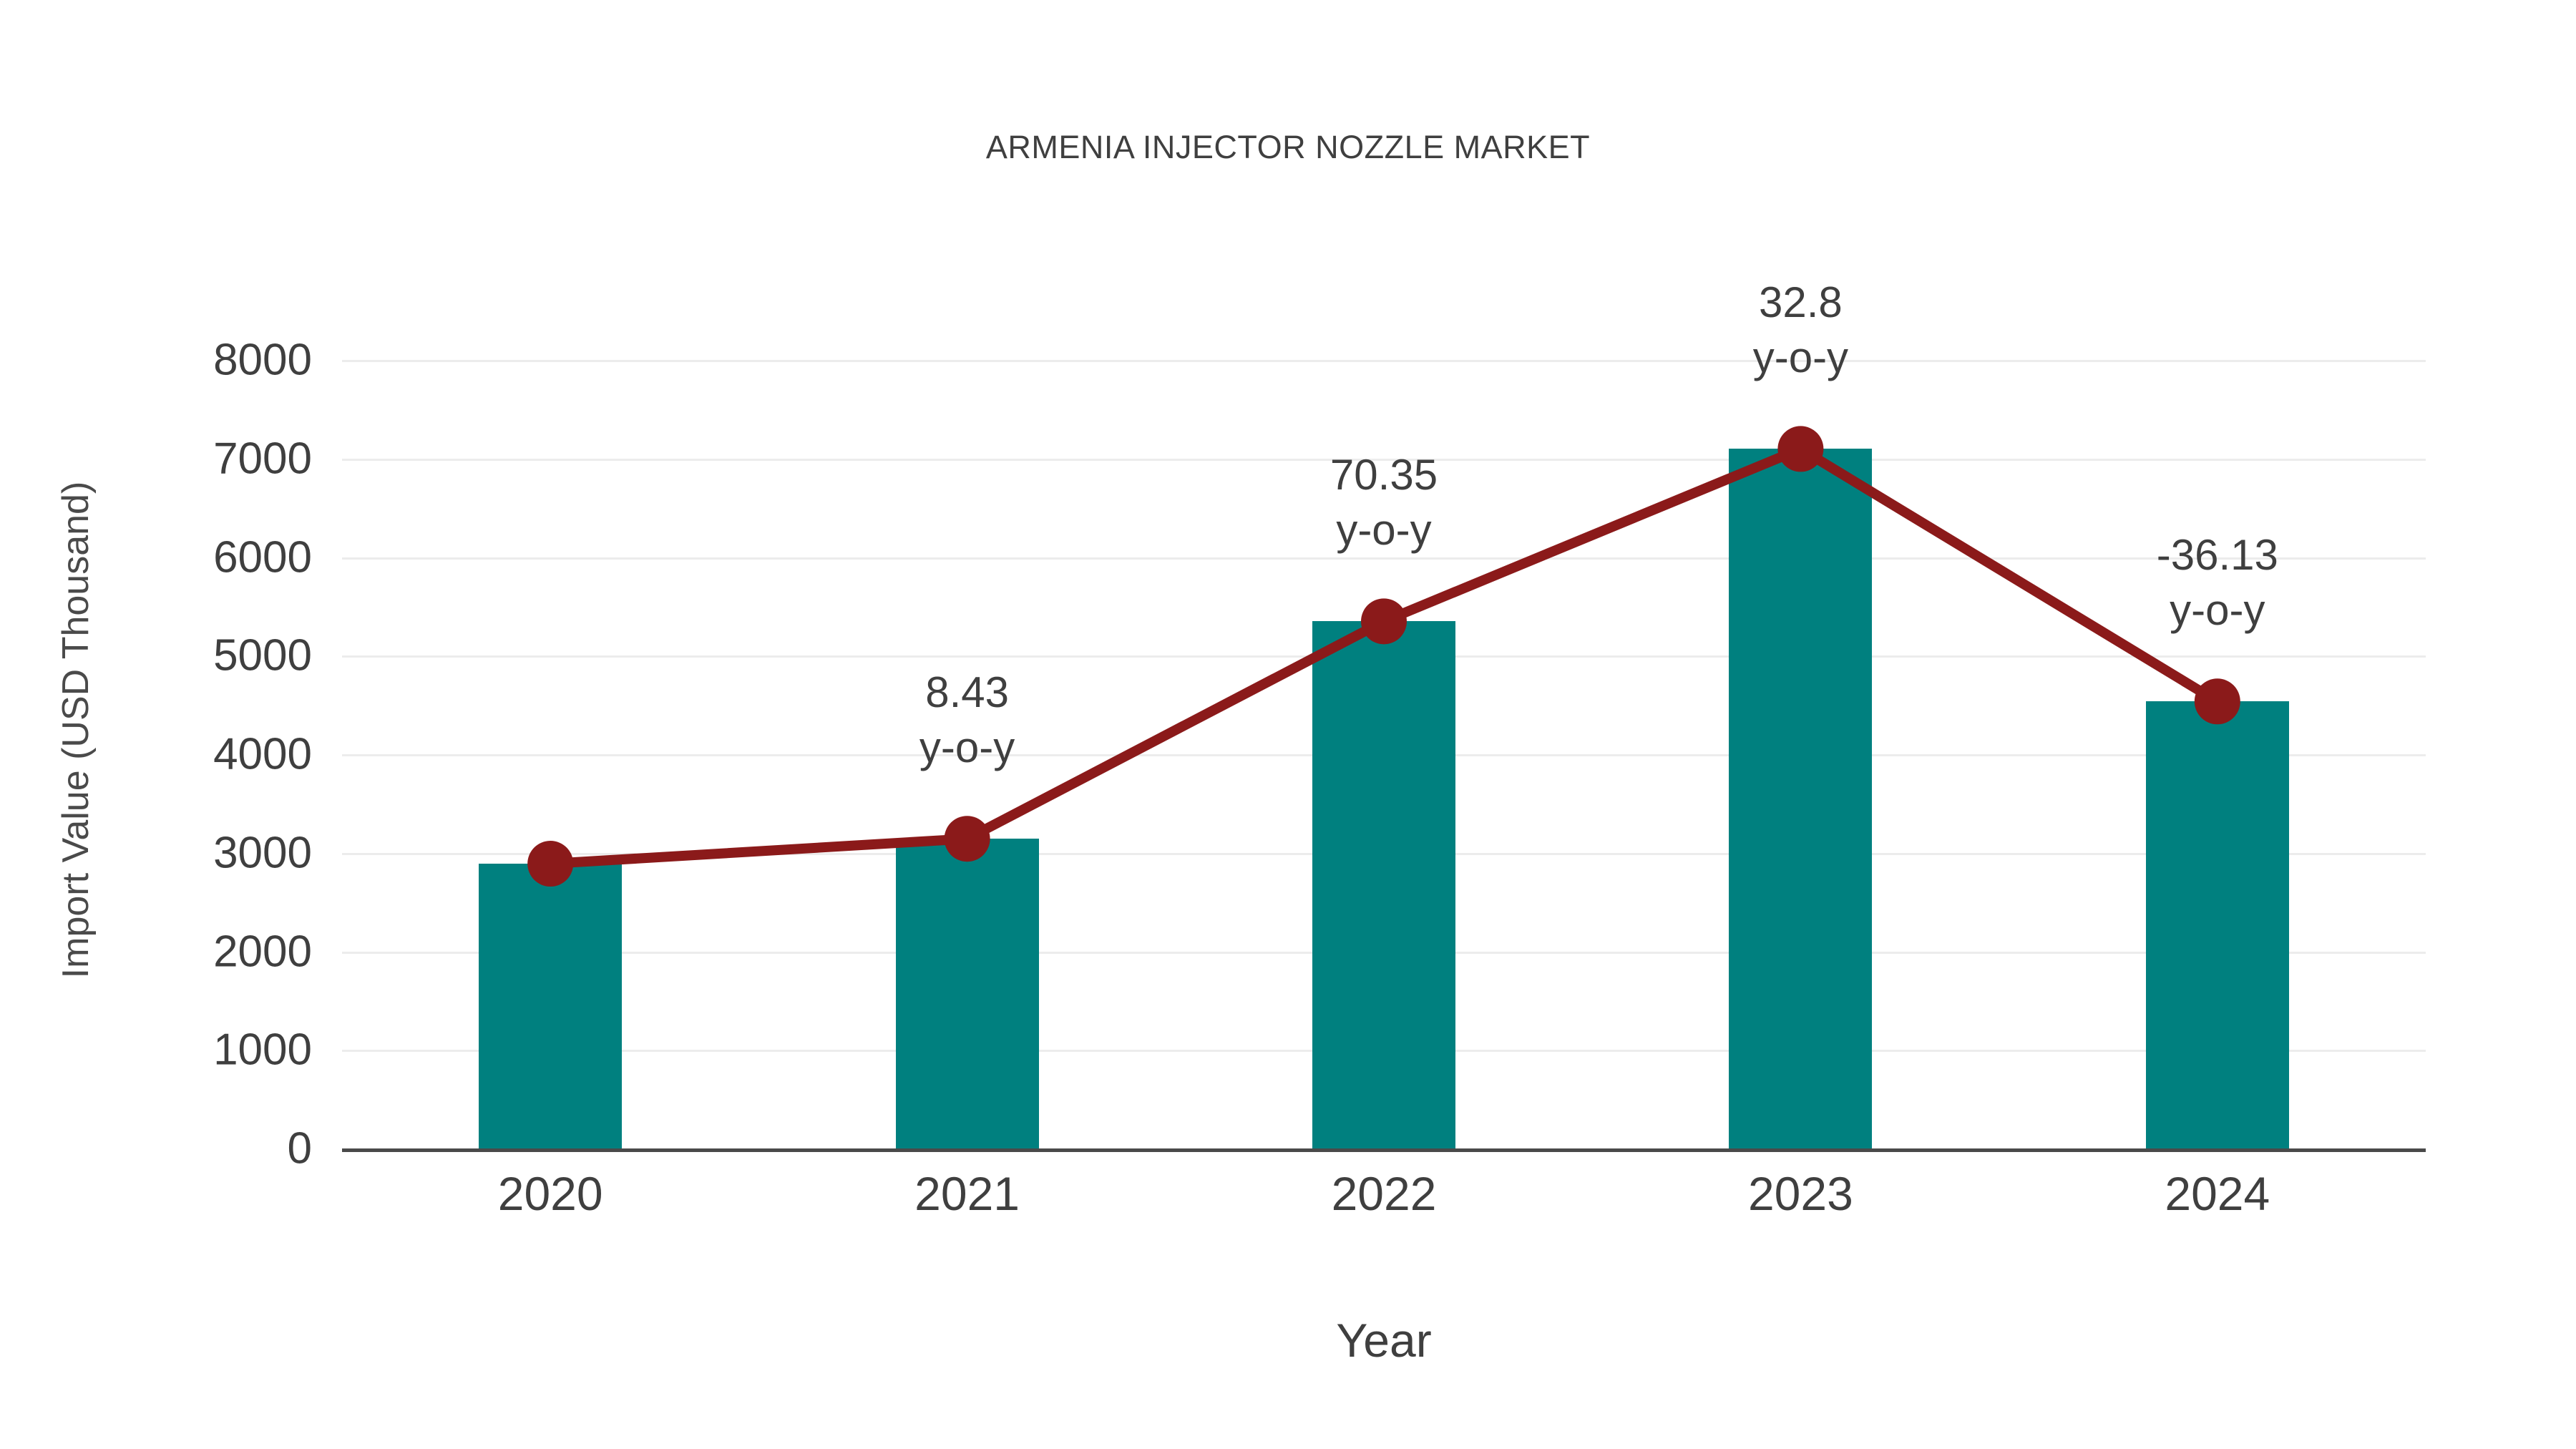  What do you see at coordinates (262, 360) in the screenshot?
I see `y-tick-label: 8000` at bounding box center [262, 360].